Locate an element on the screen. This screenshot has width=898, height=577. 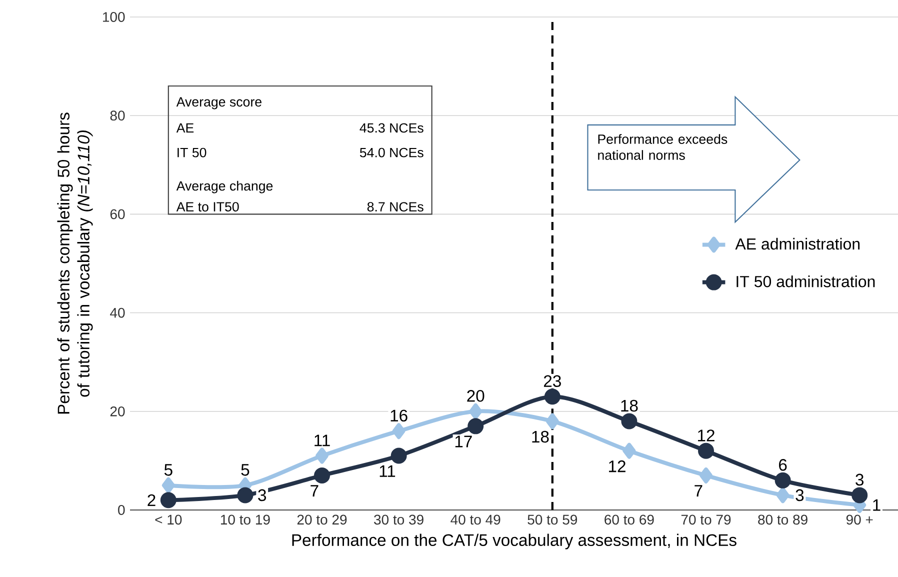
annotation: Performance exceeds national norms is located at coordinates (663, 147).